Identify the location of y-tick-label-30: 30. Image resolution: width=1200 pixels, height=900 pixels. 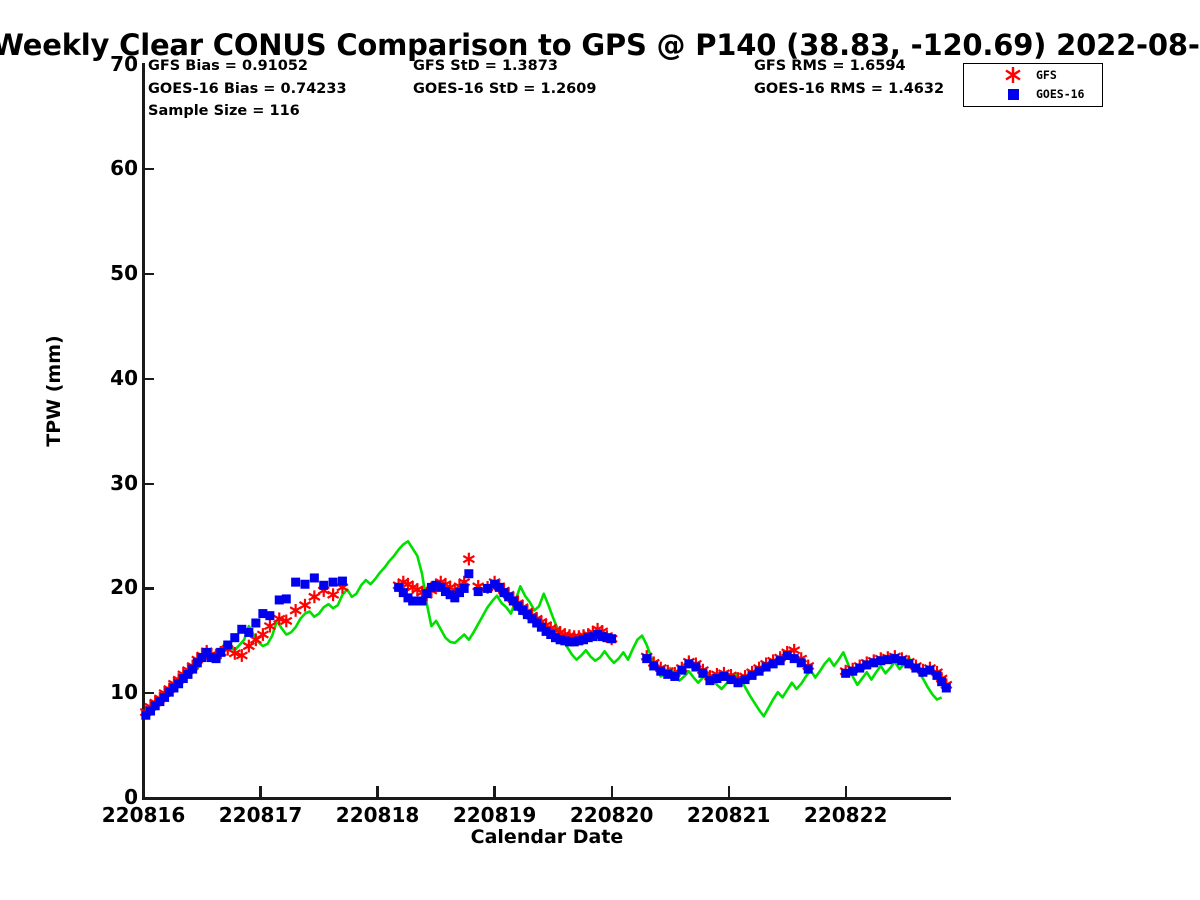
(124, 482).